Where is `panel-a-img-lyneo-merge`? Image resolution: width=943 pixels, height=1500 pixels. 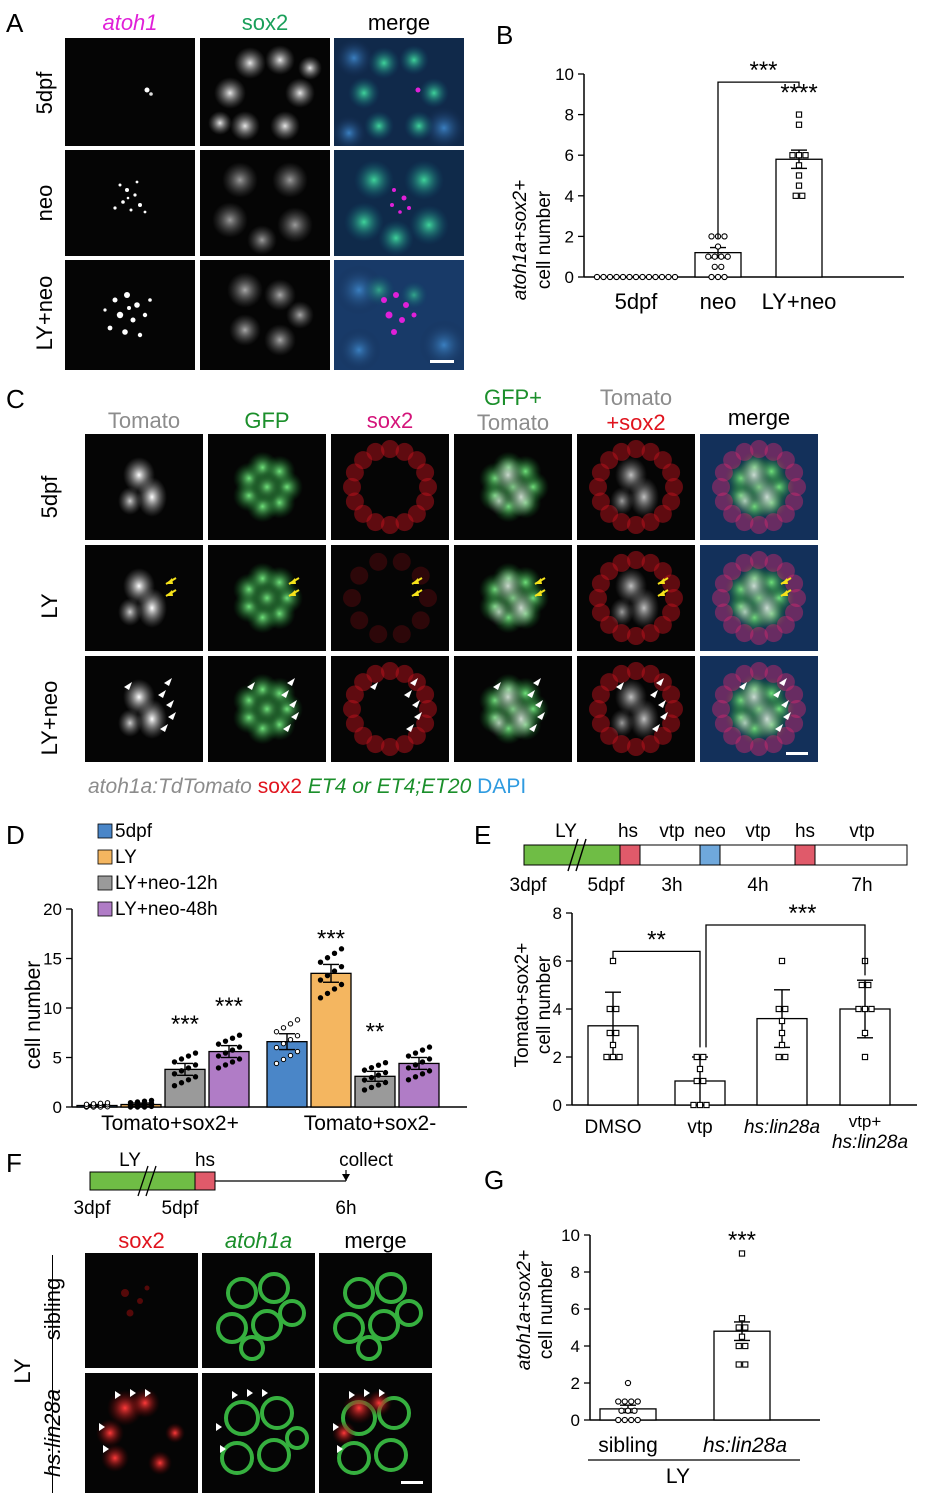 panel-a-img-lyneo-merge is located at coordinates (399, 315).